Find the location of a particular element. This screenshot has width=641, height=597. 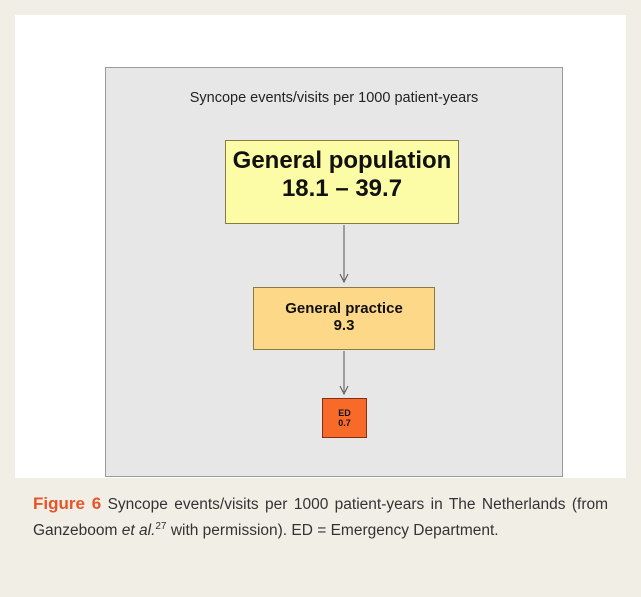

node-value: 18.1 – 39.7 is located at coordinates (342, 188).